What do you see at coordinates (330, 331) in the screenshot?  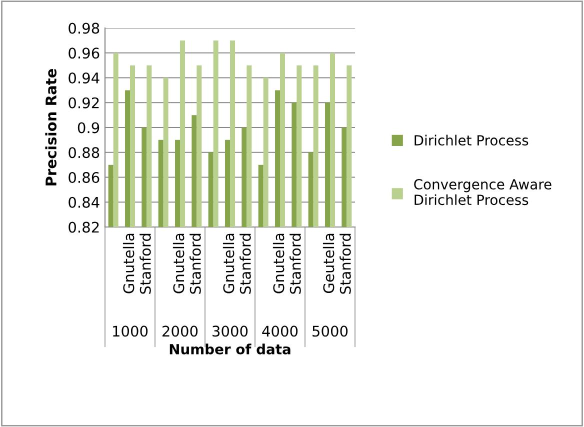 I see `text: 5000` at bounding box center [330, 331].